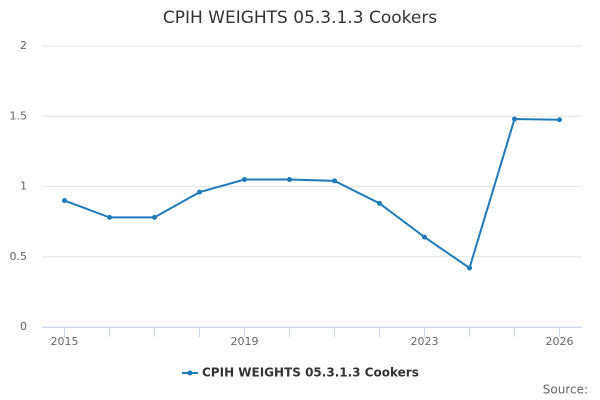 This screenshot has width=600, height=400. I want to click on x-tick-label: 2023, so click(425, 341).